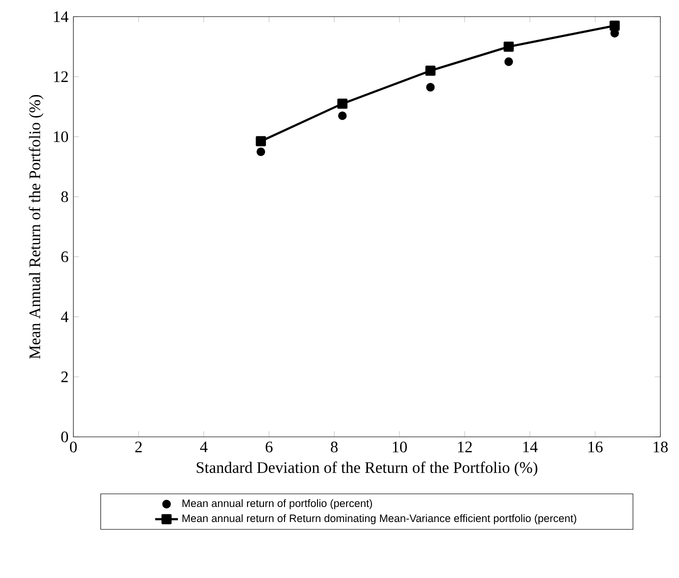  Describe the element at coordinates (64, 376) in the screenshot. I see `y-tick-label: 2` at that location.